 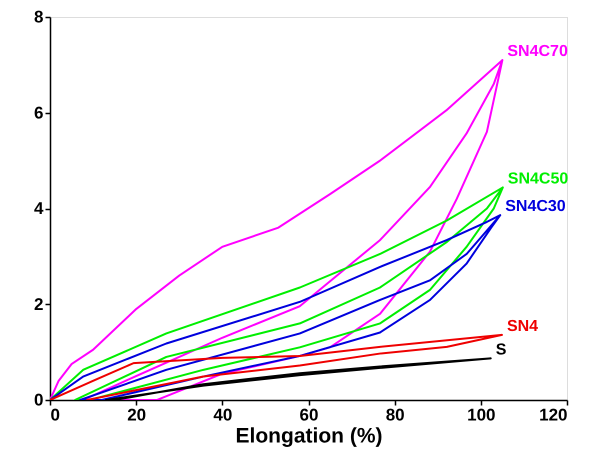 I want to click on series-label: SN4C50, so click(x=538, y=179).